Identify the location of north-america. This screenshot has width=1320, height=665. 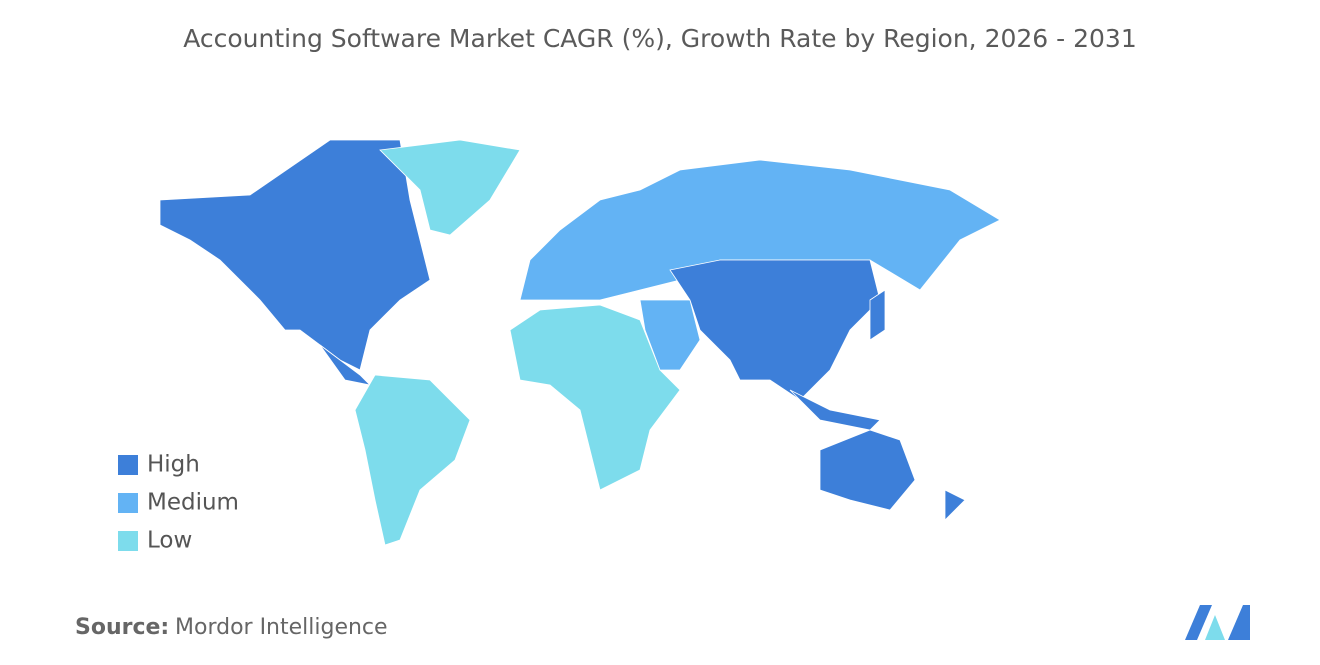
(295, 255).